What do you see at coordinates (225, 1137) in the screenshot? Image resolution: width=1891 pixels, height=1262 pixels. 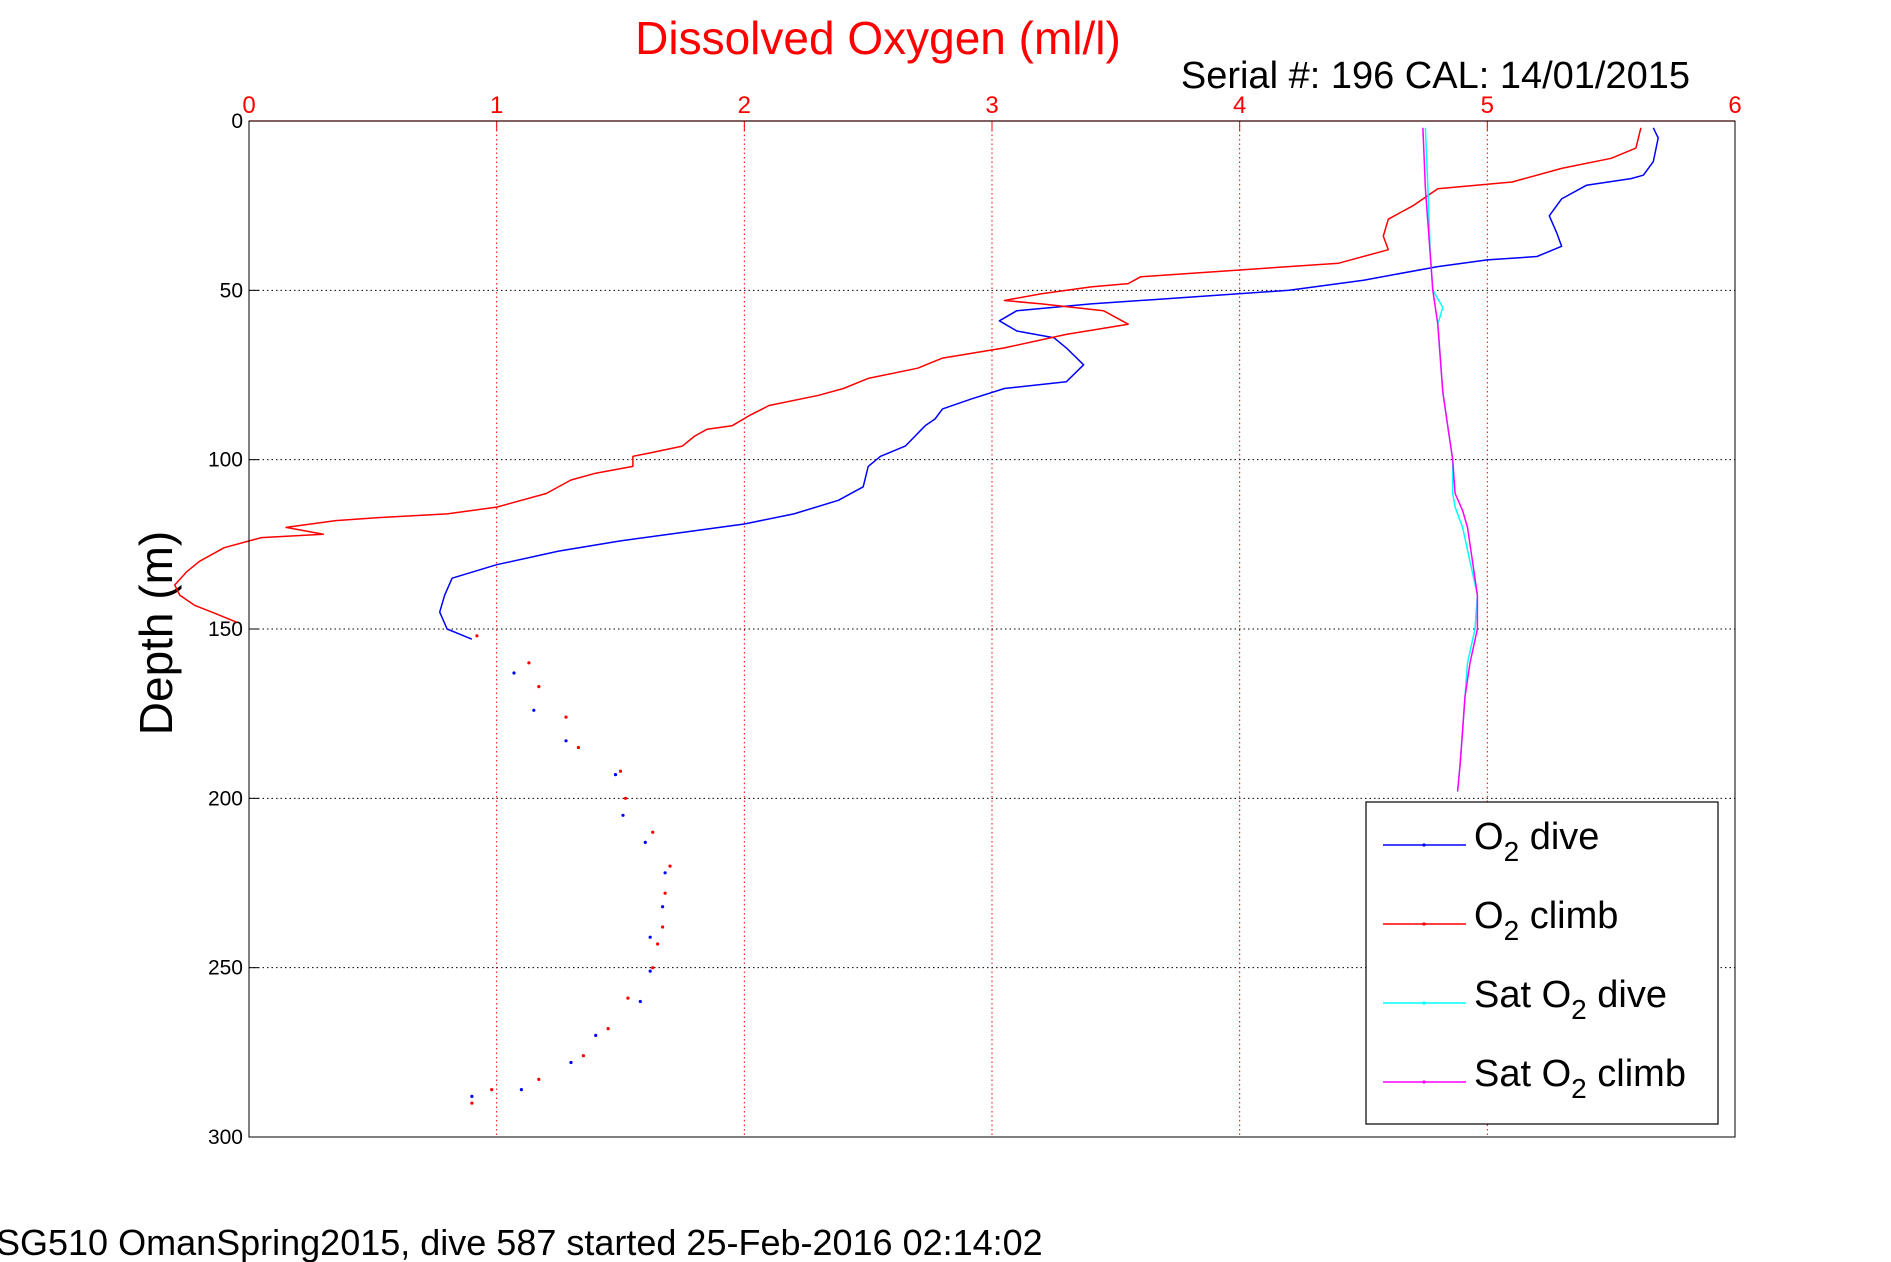 I see `y-tick-label: 300` at bounding box center [225, 1137].